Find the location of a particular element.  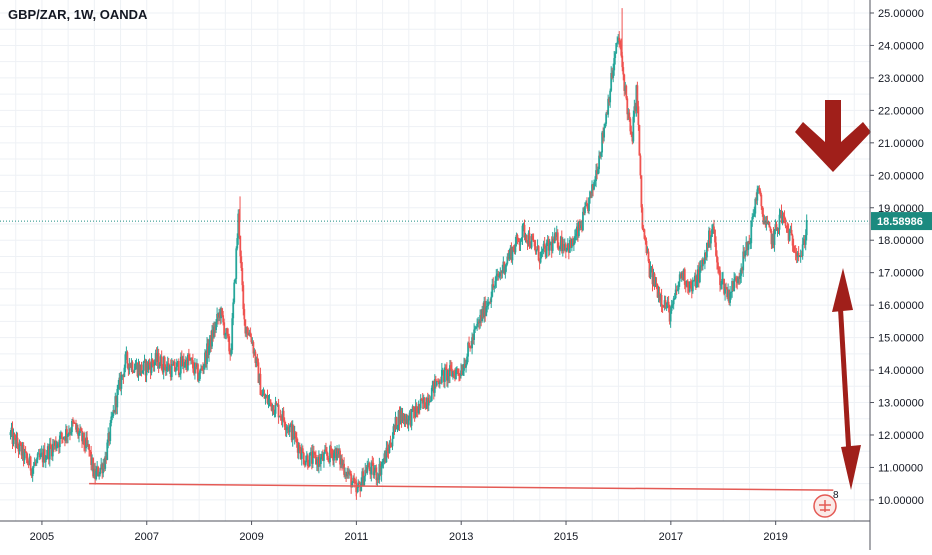

y-tick-label: 24.00000 is located at coordinates (901, 46).